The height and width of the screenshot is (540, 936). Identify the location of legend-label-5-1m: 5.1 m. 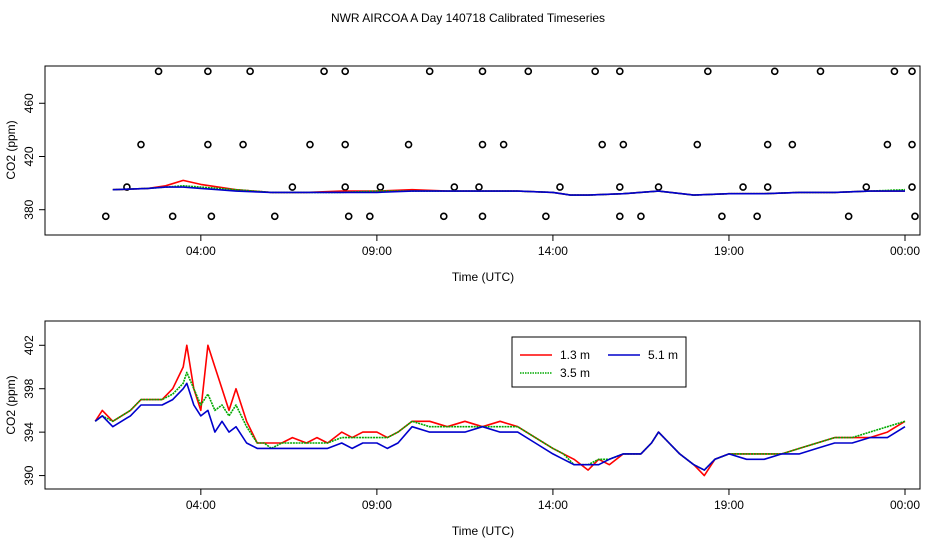
(663, 355).